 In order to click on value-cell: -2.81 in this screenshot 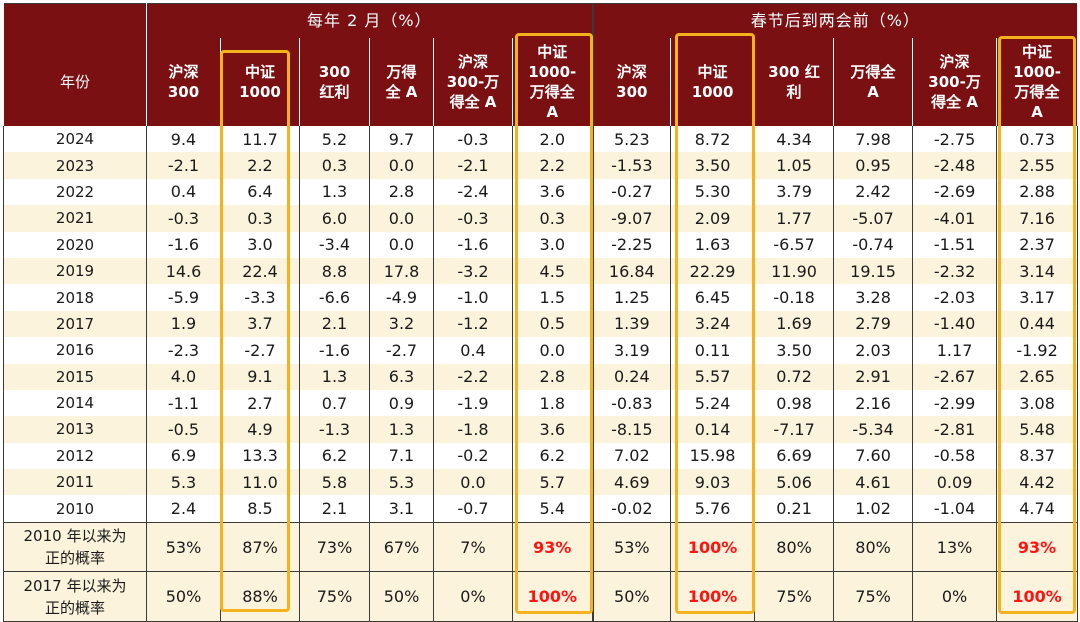, I will do `click(954, 429)`.